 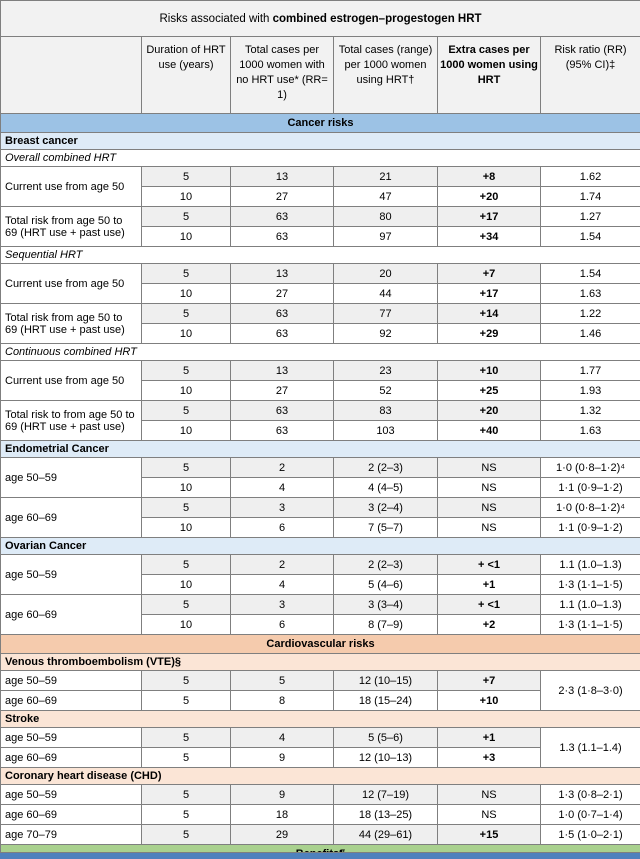 I want to click on baseline-cases-cell: 6, so click(x=282, y=527).